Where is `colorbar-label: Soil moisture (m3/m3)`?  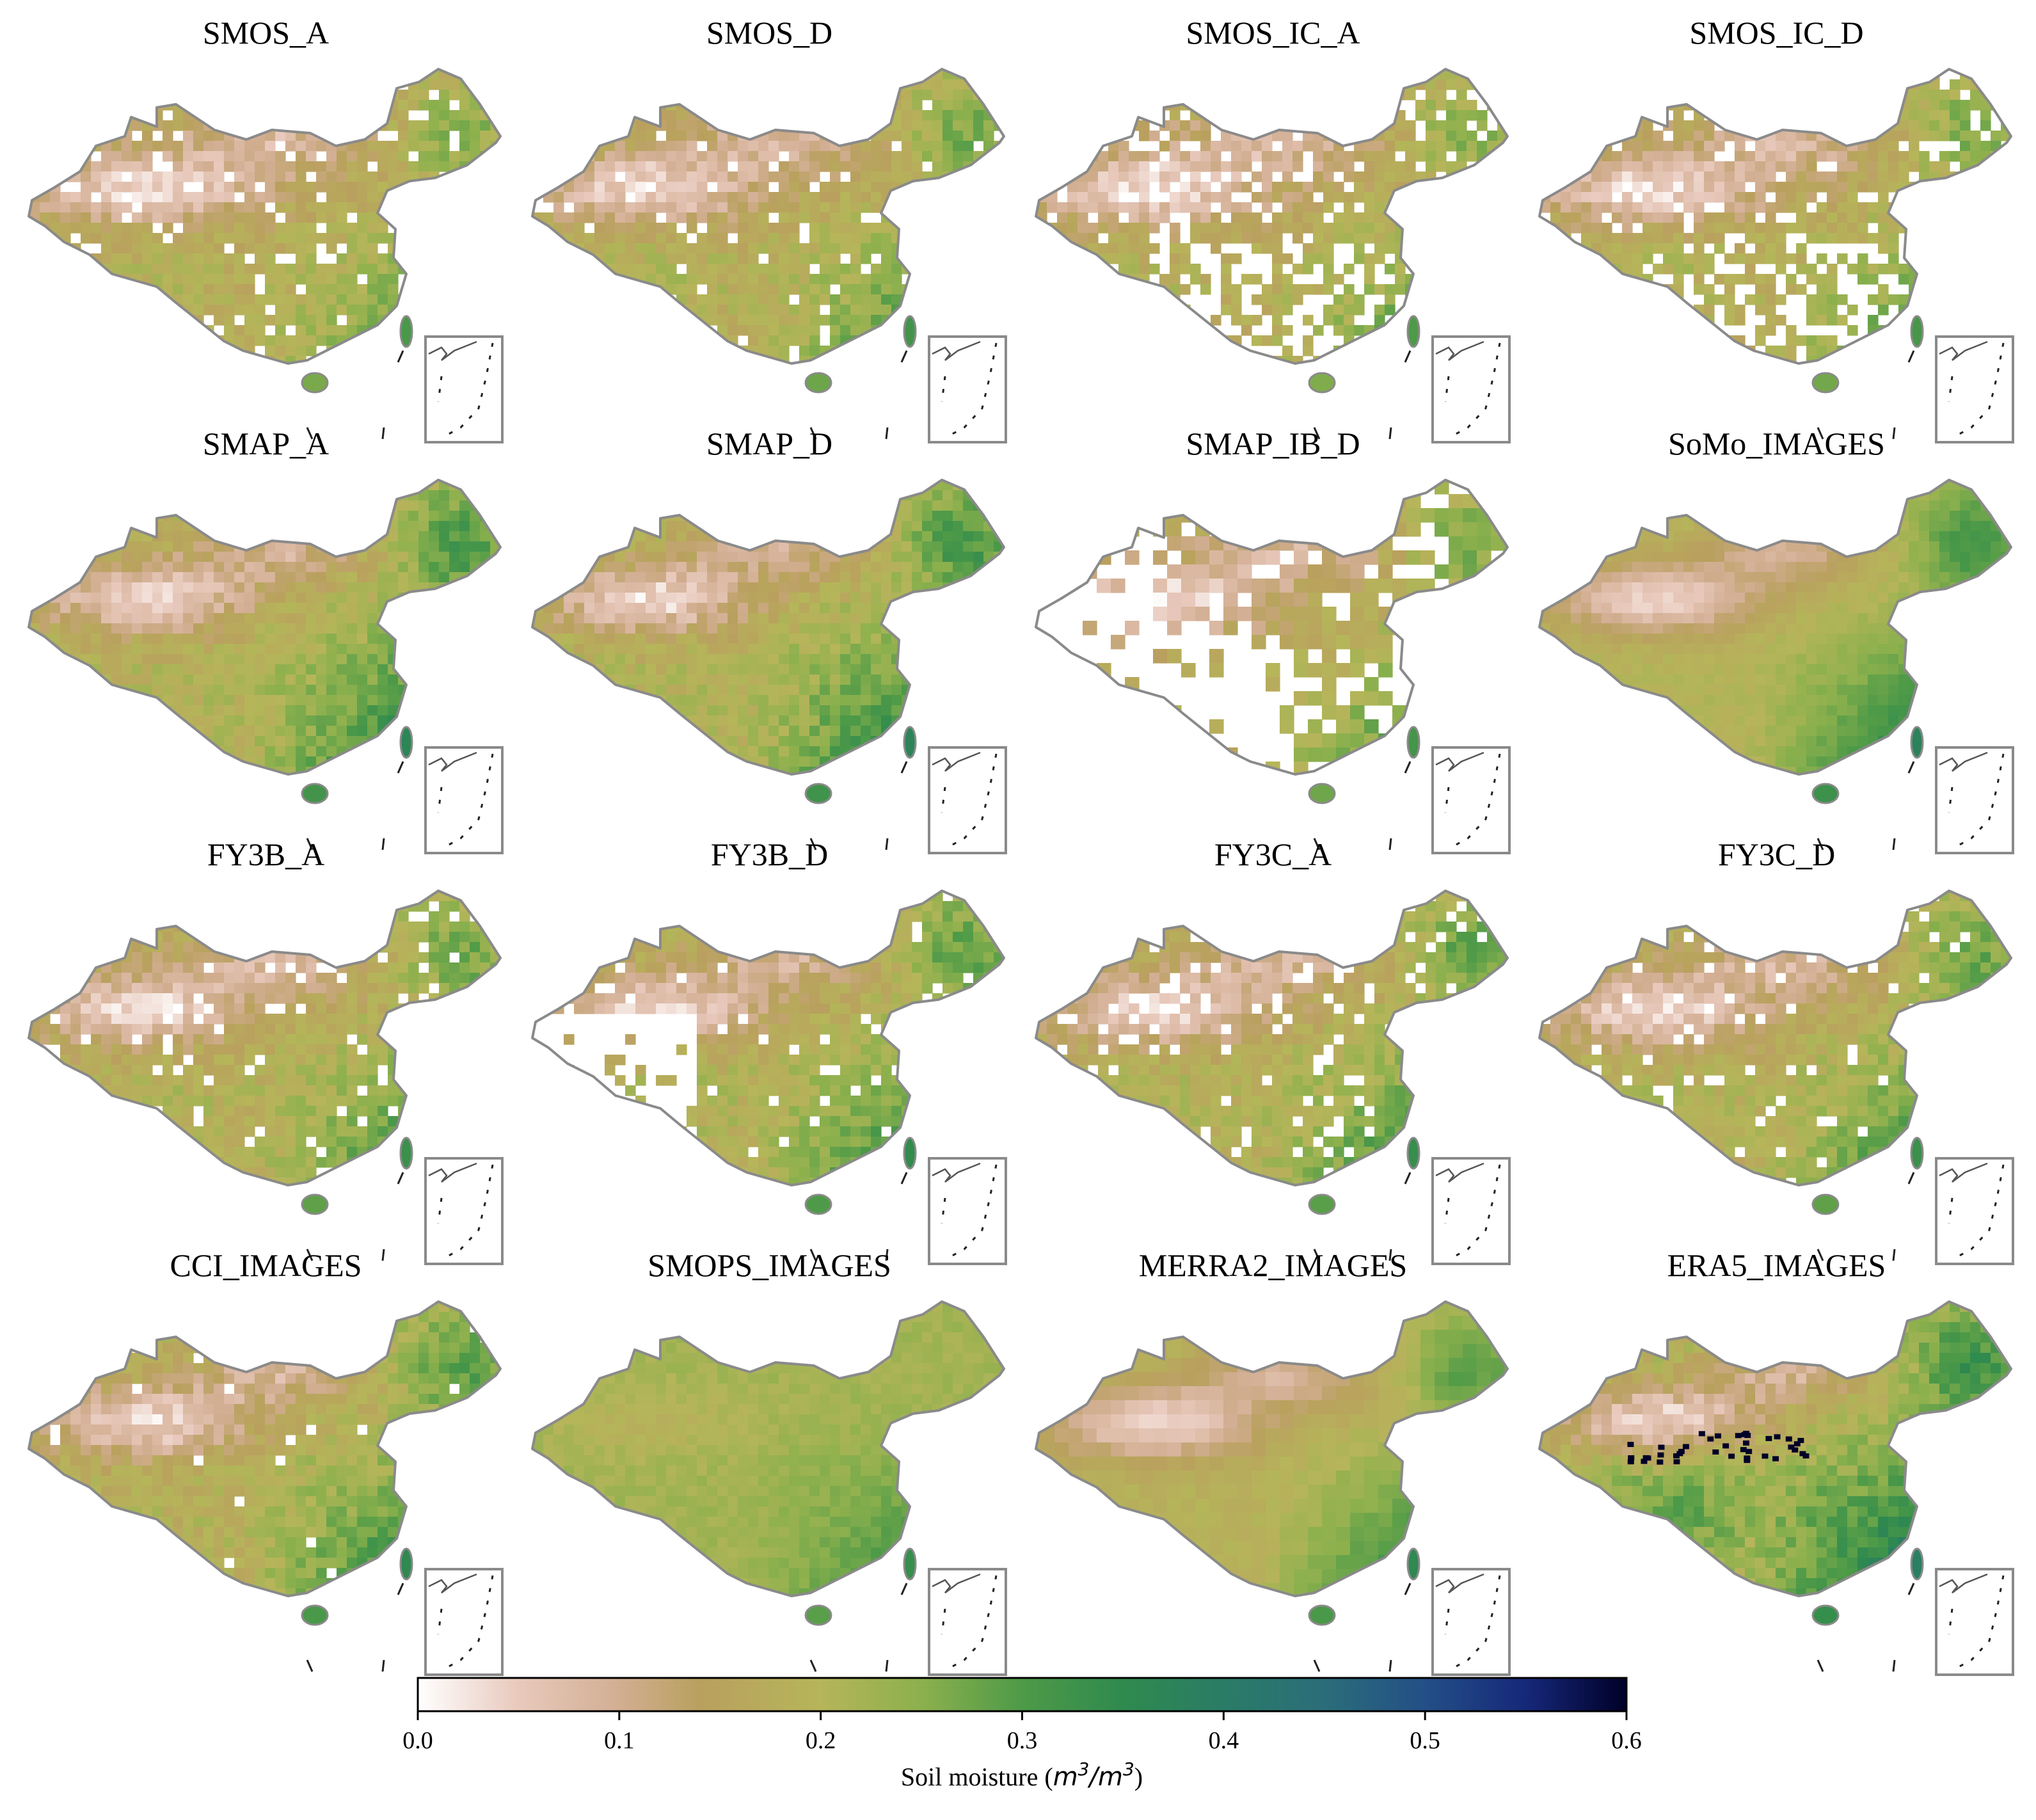
colorbar-label: Soil moisture (m3/m3) is located at coordinates (1022, 1775).